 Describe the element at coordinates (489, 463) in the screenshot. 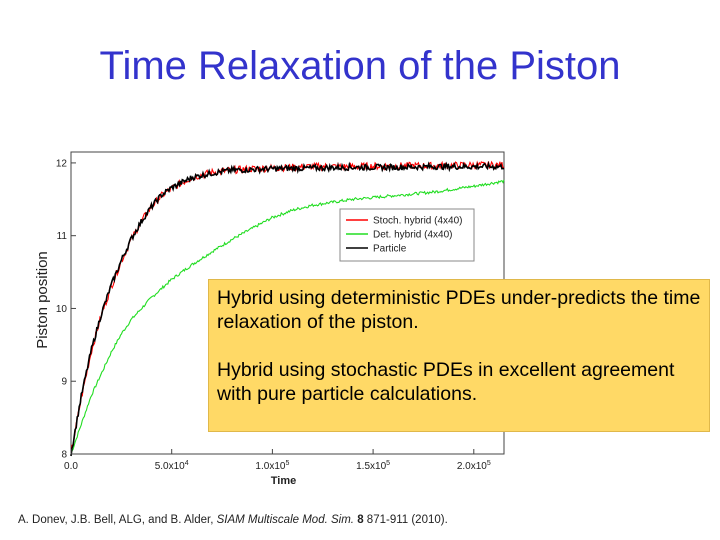

I see `x-tick-exponent-4: 5` at that location.